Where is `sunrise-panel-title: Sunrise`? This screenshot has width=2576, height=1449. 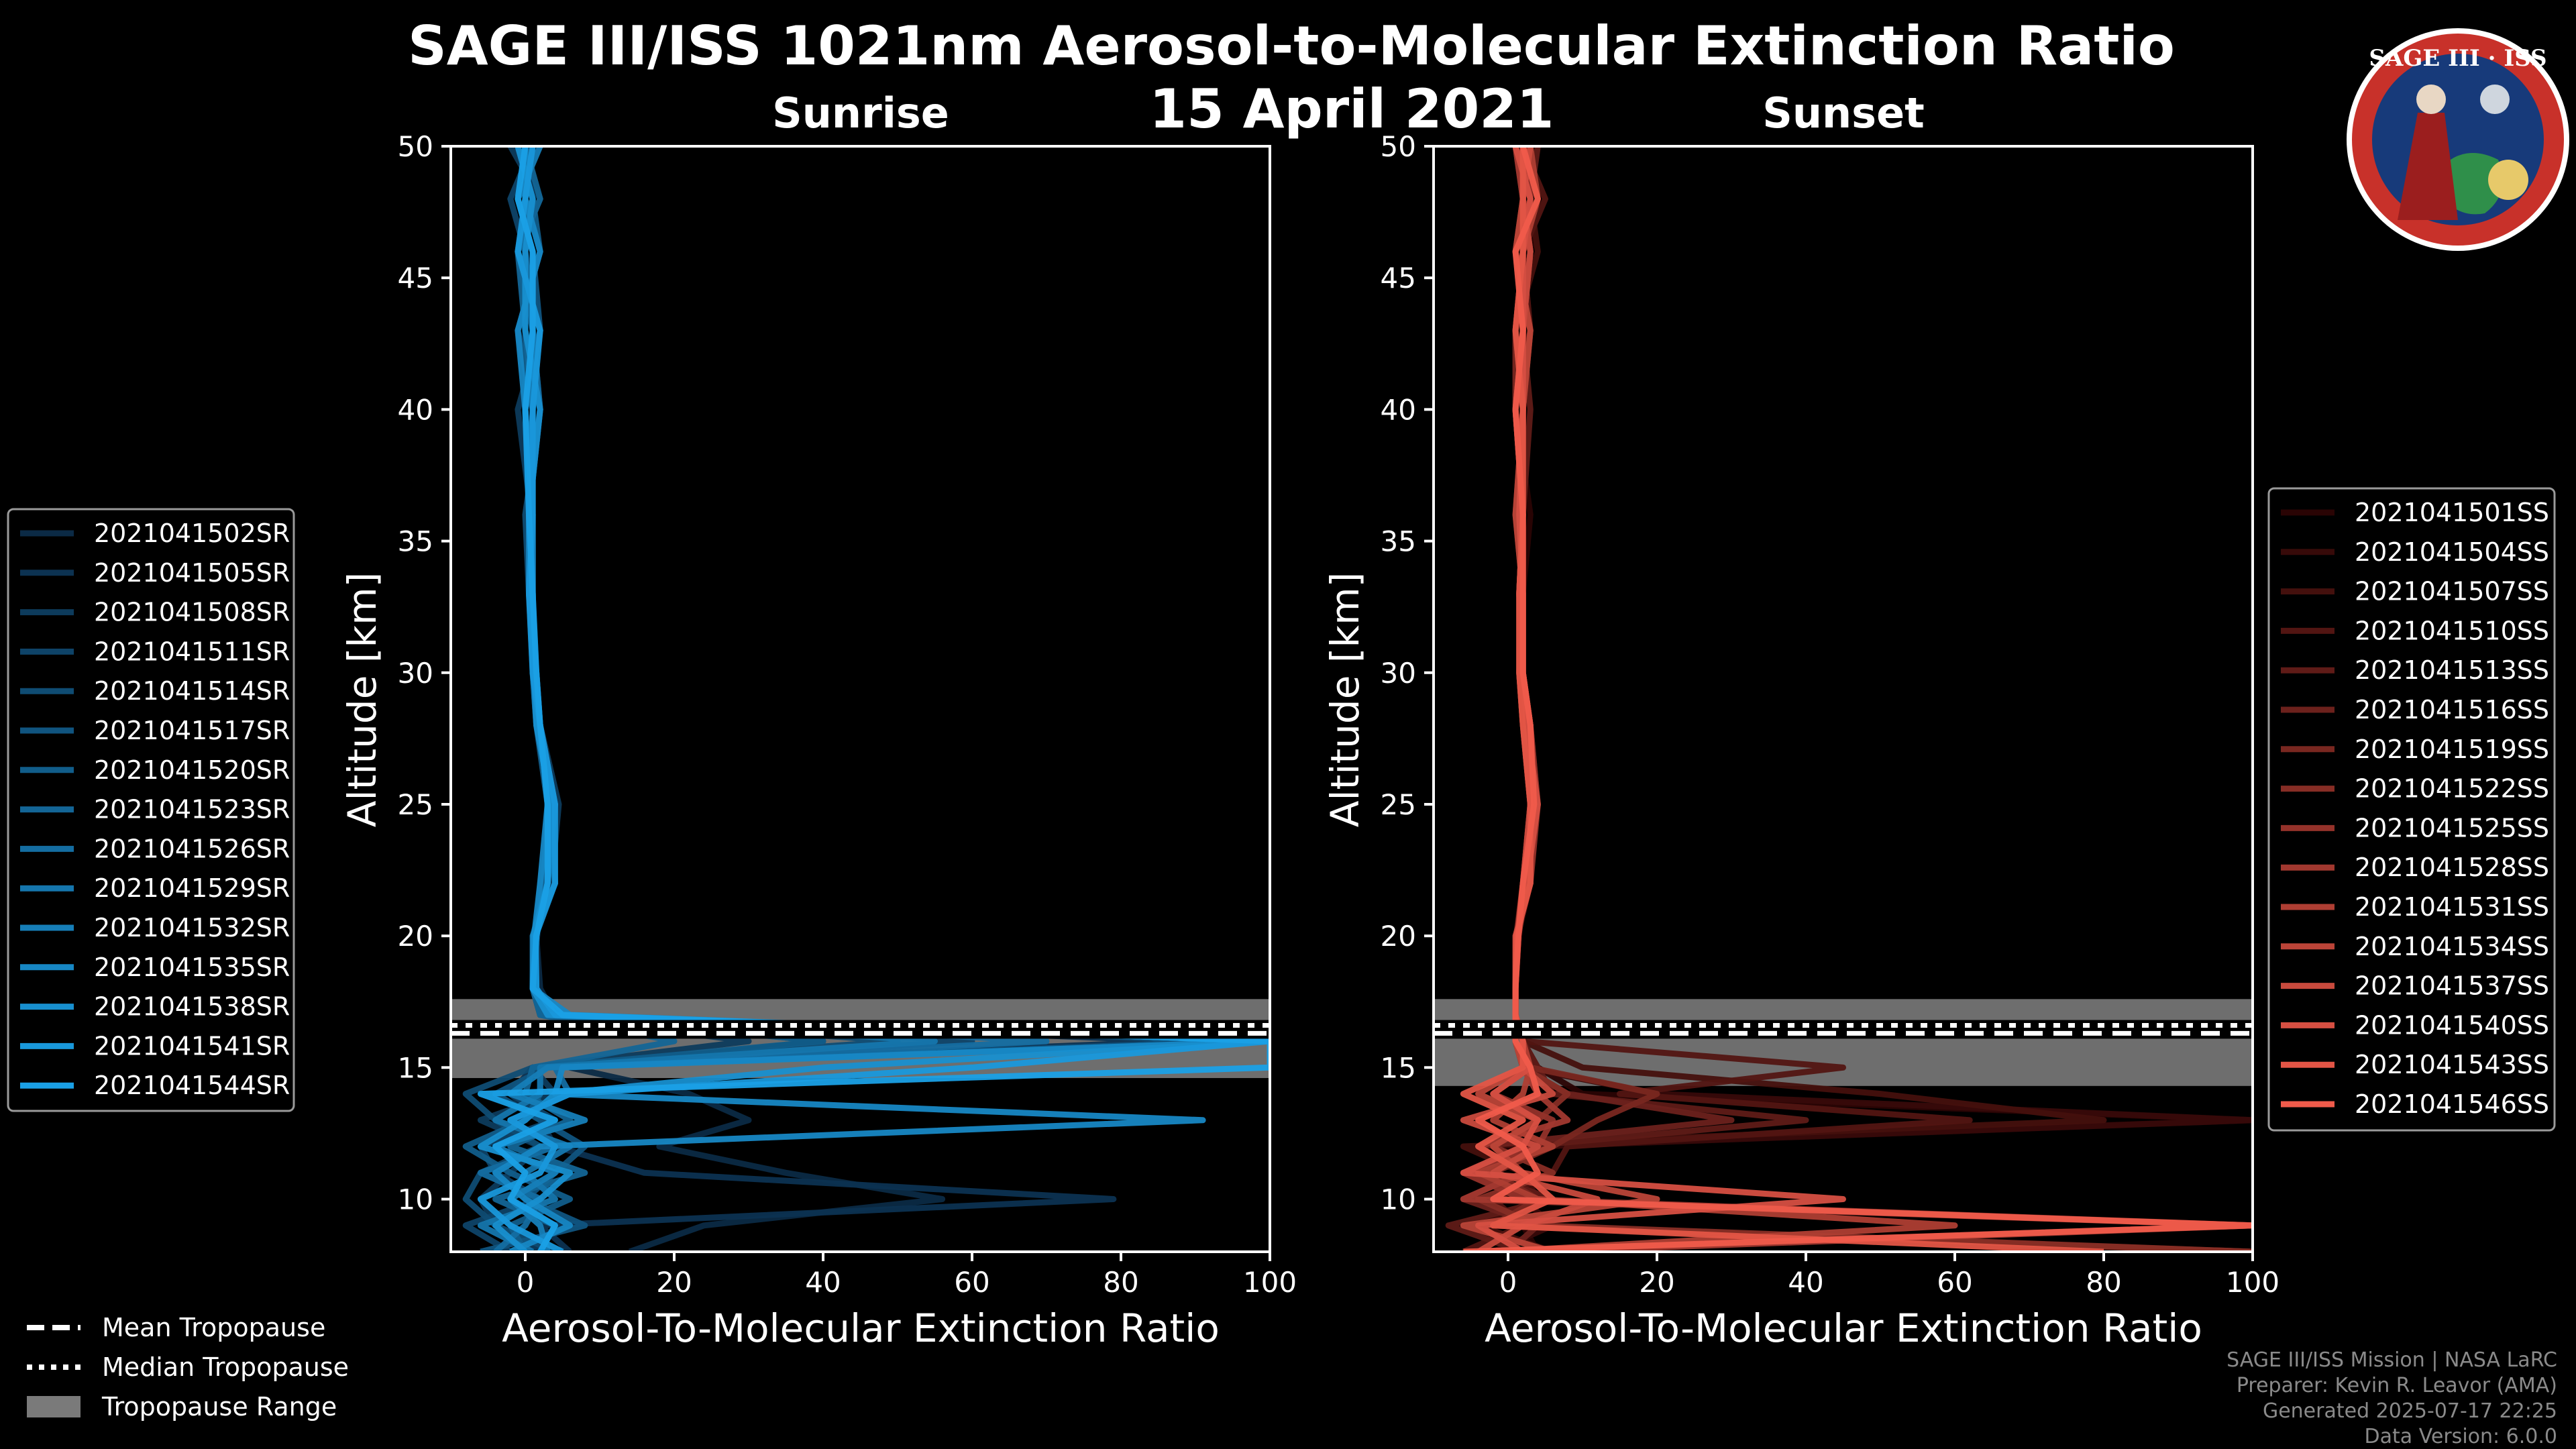
sunrise-panel-title: Sunrise is located at coordinates (860, 113).